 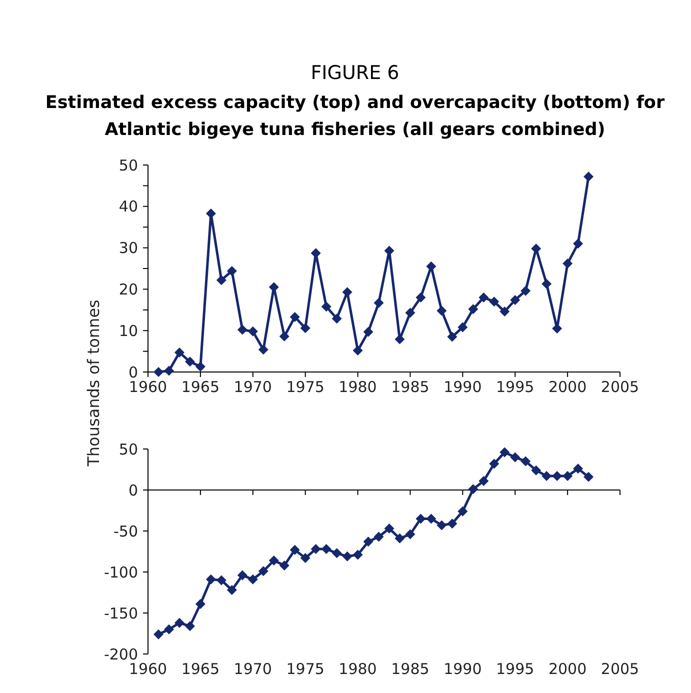 What do you see at coordinates (128, 165) in the screenshot?
I see `y-tick-label: 50` at bounding box center [128, 165].